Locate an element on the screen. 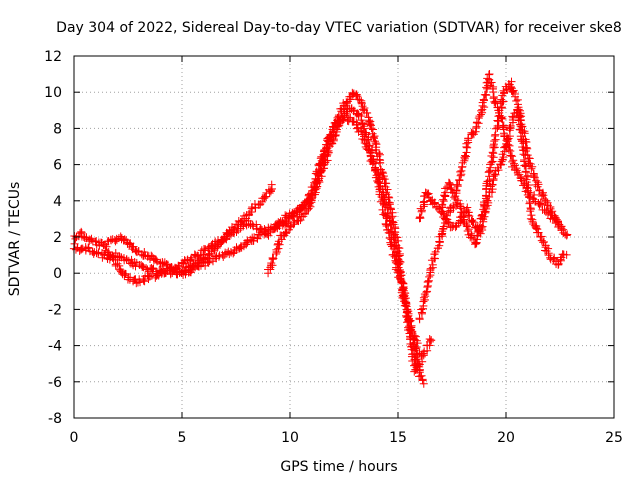 This screenshot has height=480, width=640. x-tick-label: 20 is located at coordinates (506, 438).